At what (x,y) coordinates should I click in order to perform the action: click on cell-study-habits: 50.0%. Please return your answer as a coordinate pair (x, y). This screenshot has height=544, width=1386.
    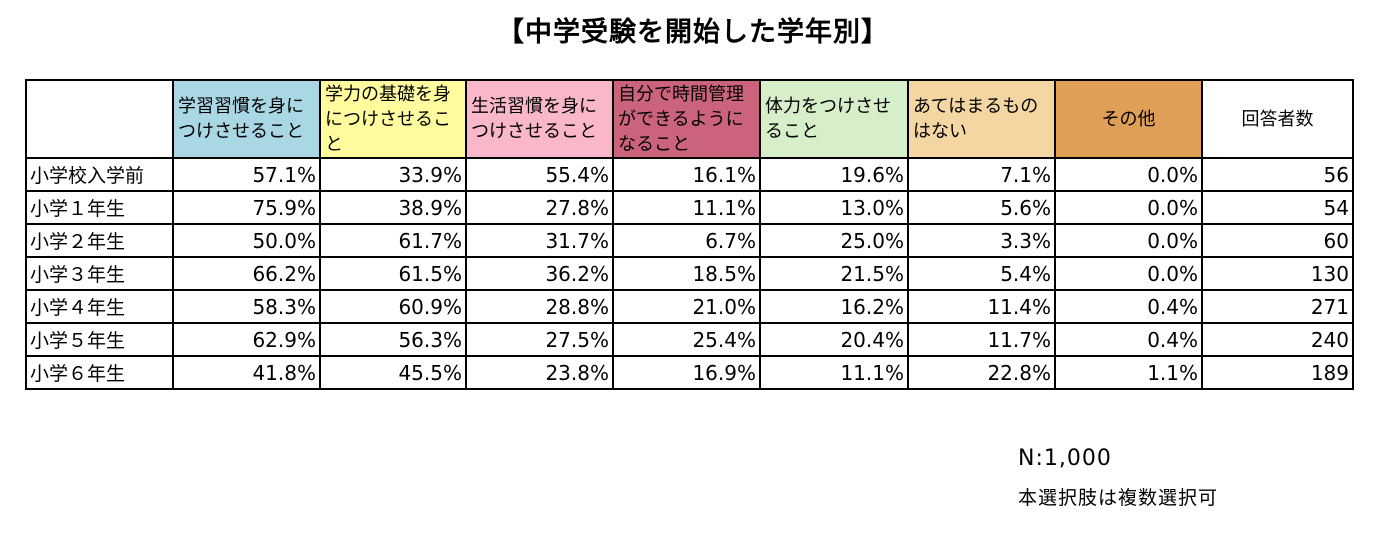
    Looking at the image, I should click on (246, 240).